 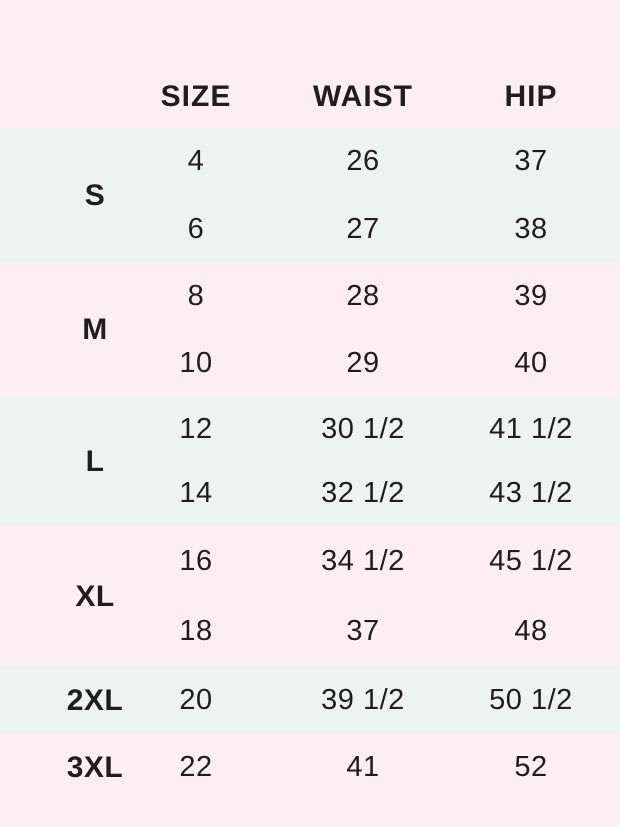 I want to click on table-row: 22 41 52, so click(x=364, y=767).